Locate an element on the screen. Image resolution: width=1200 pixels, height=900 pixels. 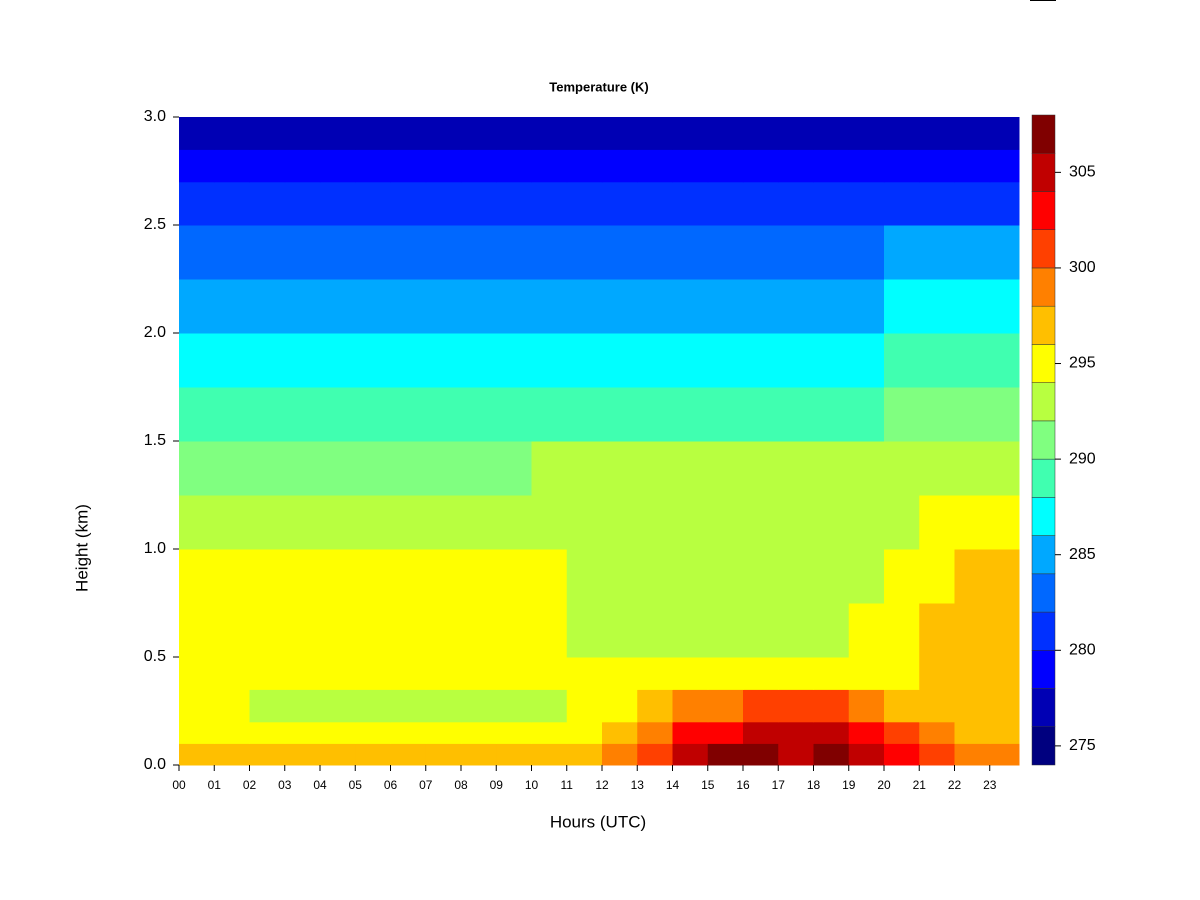
x-tick-label: 12 is located at coordinates (602, 785).